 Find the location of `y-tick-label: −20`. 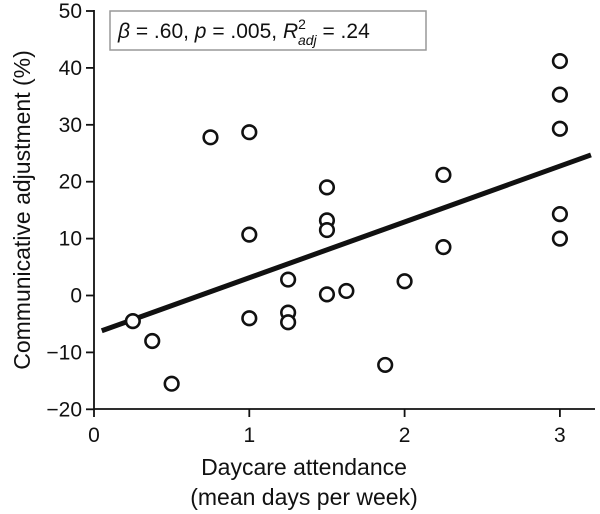

y-tick-label: −20 is located at coordinates (64, 409).